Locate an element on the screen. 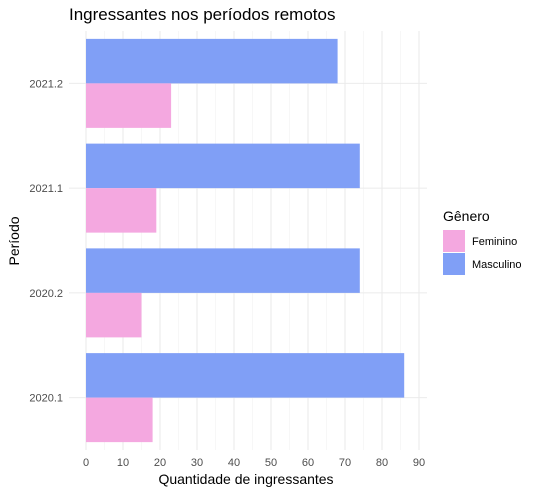 The image size is (540, 494). y-axis-title: Período is located at coordinates (14, 240).